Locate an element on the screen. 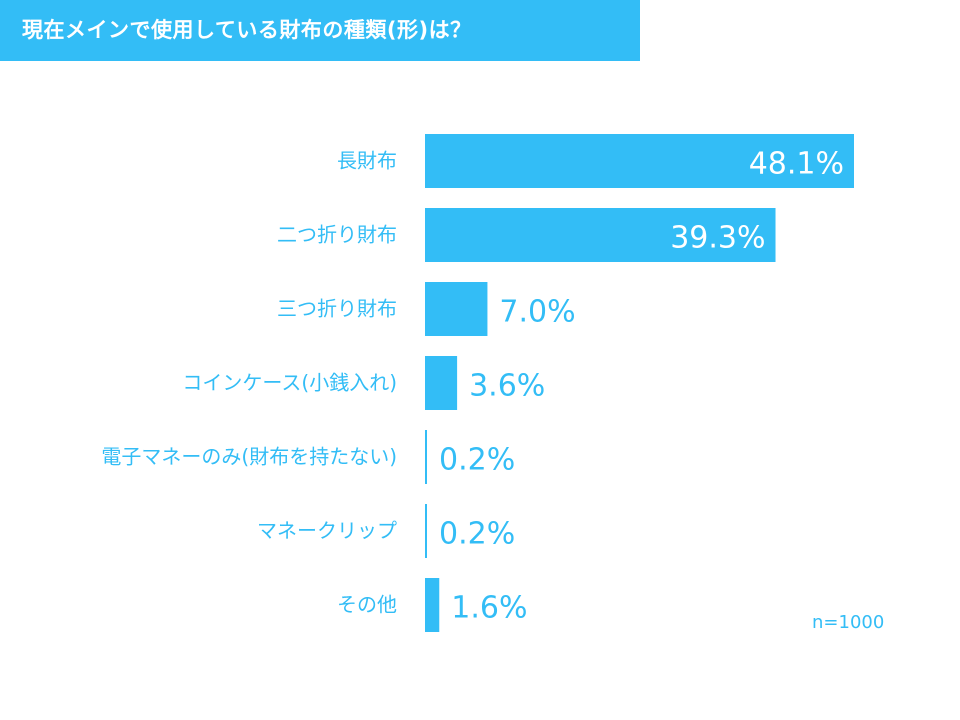  category-label: コインケース(小銭入れ) is located at coordinates (289, 383).